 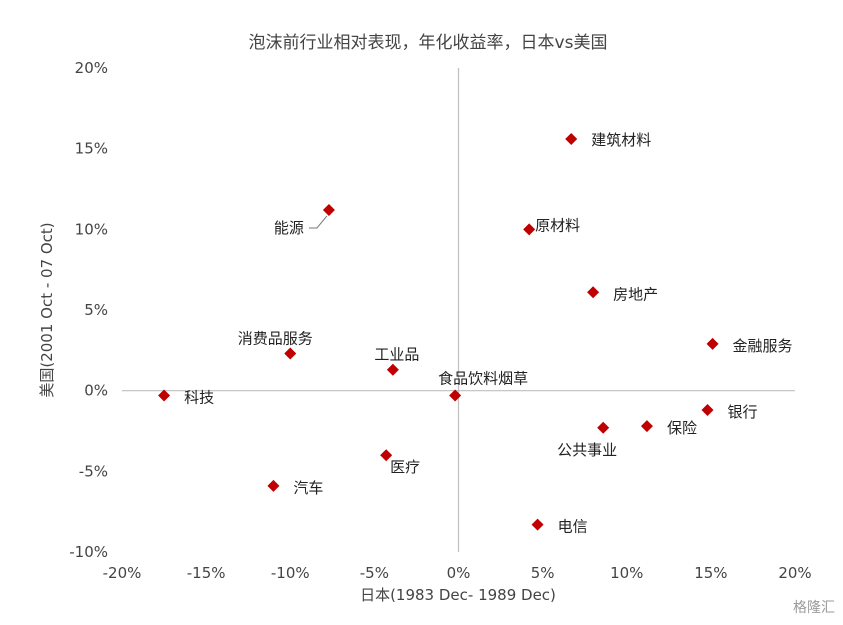 I want to click on x-tick-label: -10%, so click(x=290, y=573).